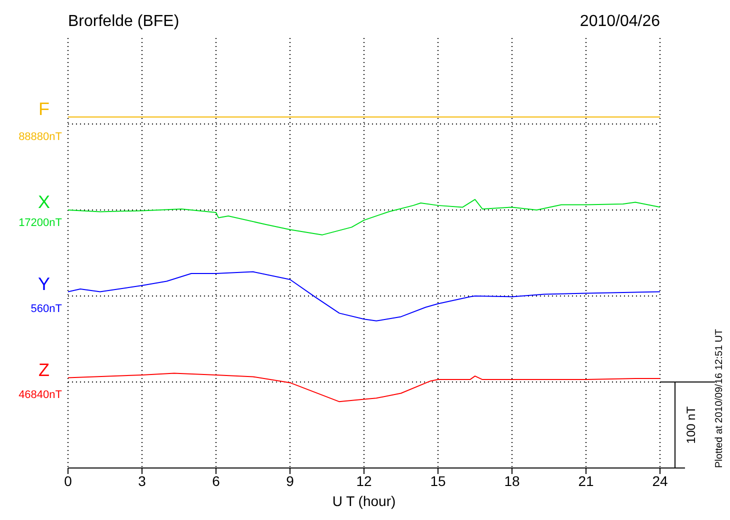  I want to click on x-axis-title: U T (hour), so click(364, 501).